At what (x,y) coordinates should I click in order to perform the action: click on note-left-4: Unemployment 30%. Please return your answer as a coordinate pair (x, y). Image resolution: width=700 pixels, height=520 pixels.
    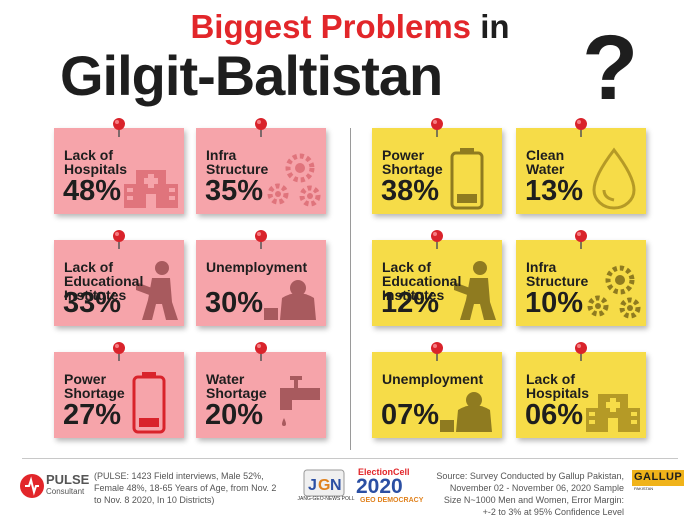
    Looking at the image, I should click on (261, 278).